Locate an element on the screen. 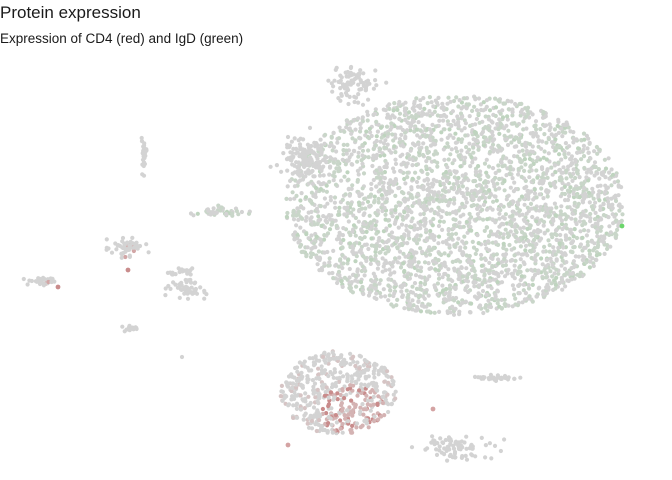 Image resolution: width=672 pixels, height=480 pixels. highlight-point is located at coordinates (433, 409).